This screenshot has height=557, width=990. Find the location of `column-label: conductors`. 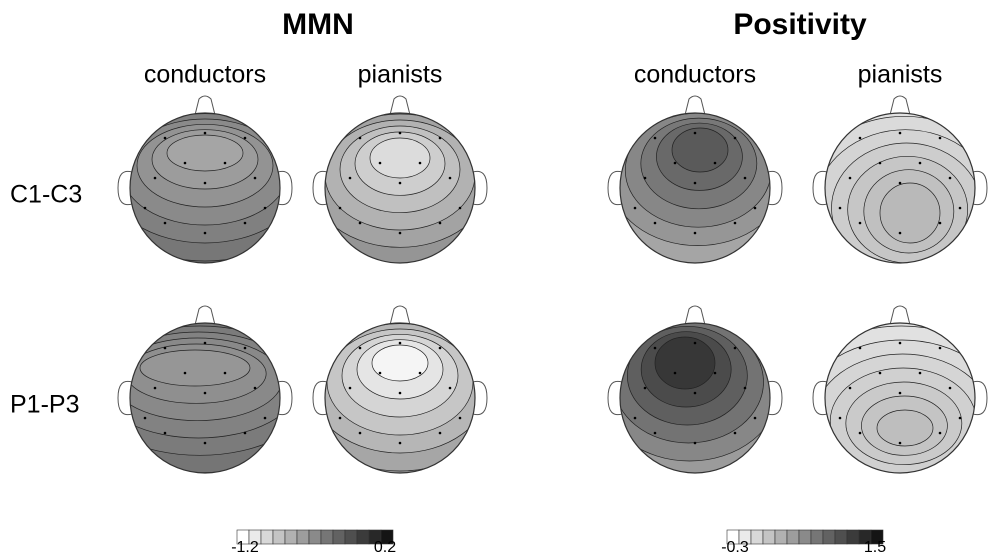

column-label: conductors is located at coordinates (695, 75).